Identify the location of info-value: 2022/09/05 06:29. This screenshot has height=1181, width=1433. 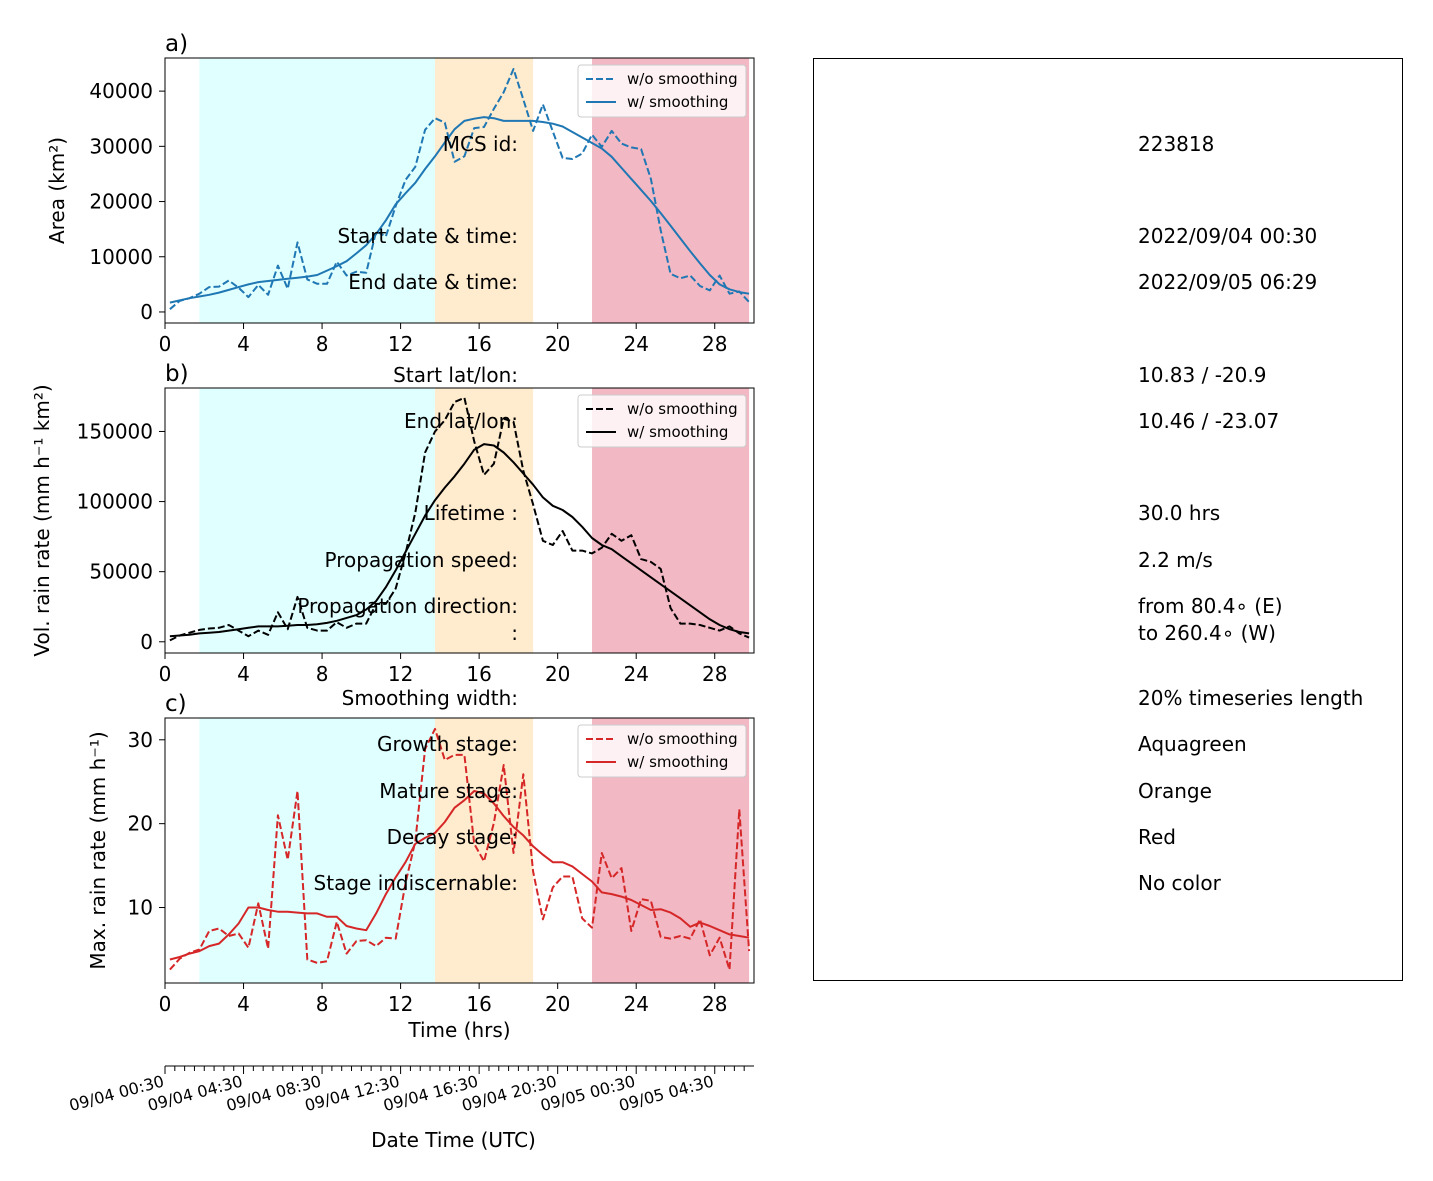
(1228, 282).